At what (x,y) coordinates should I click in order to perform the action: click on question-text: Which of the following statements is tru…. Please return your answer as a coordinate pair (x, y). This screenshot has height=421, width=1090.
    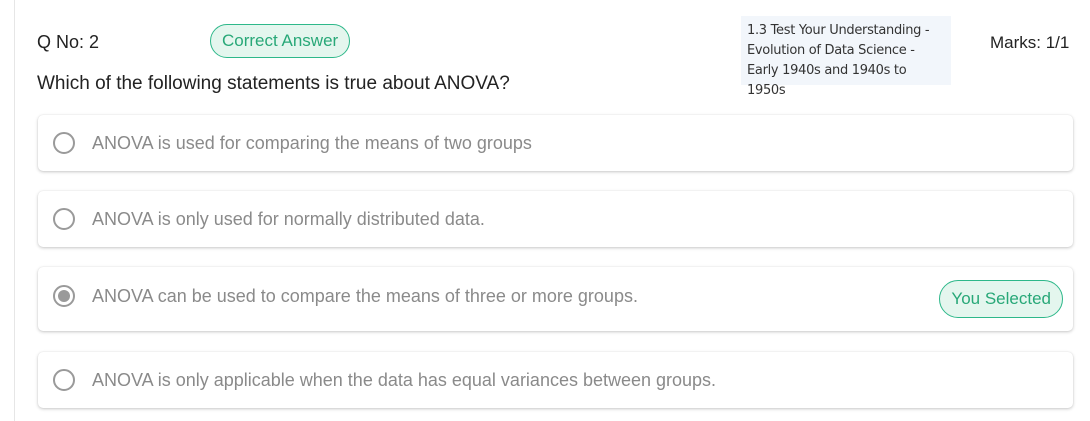
    Looking at the image, I should click on (273, 83).